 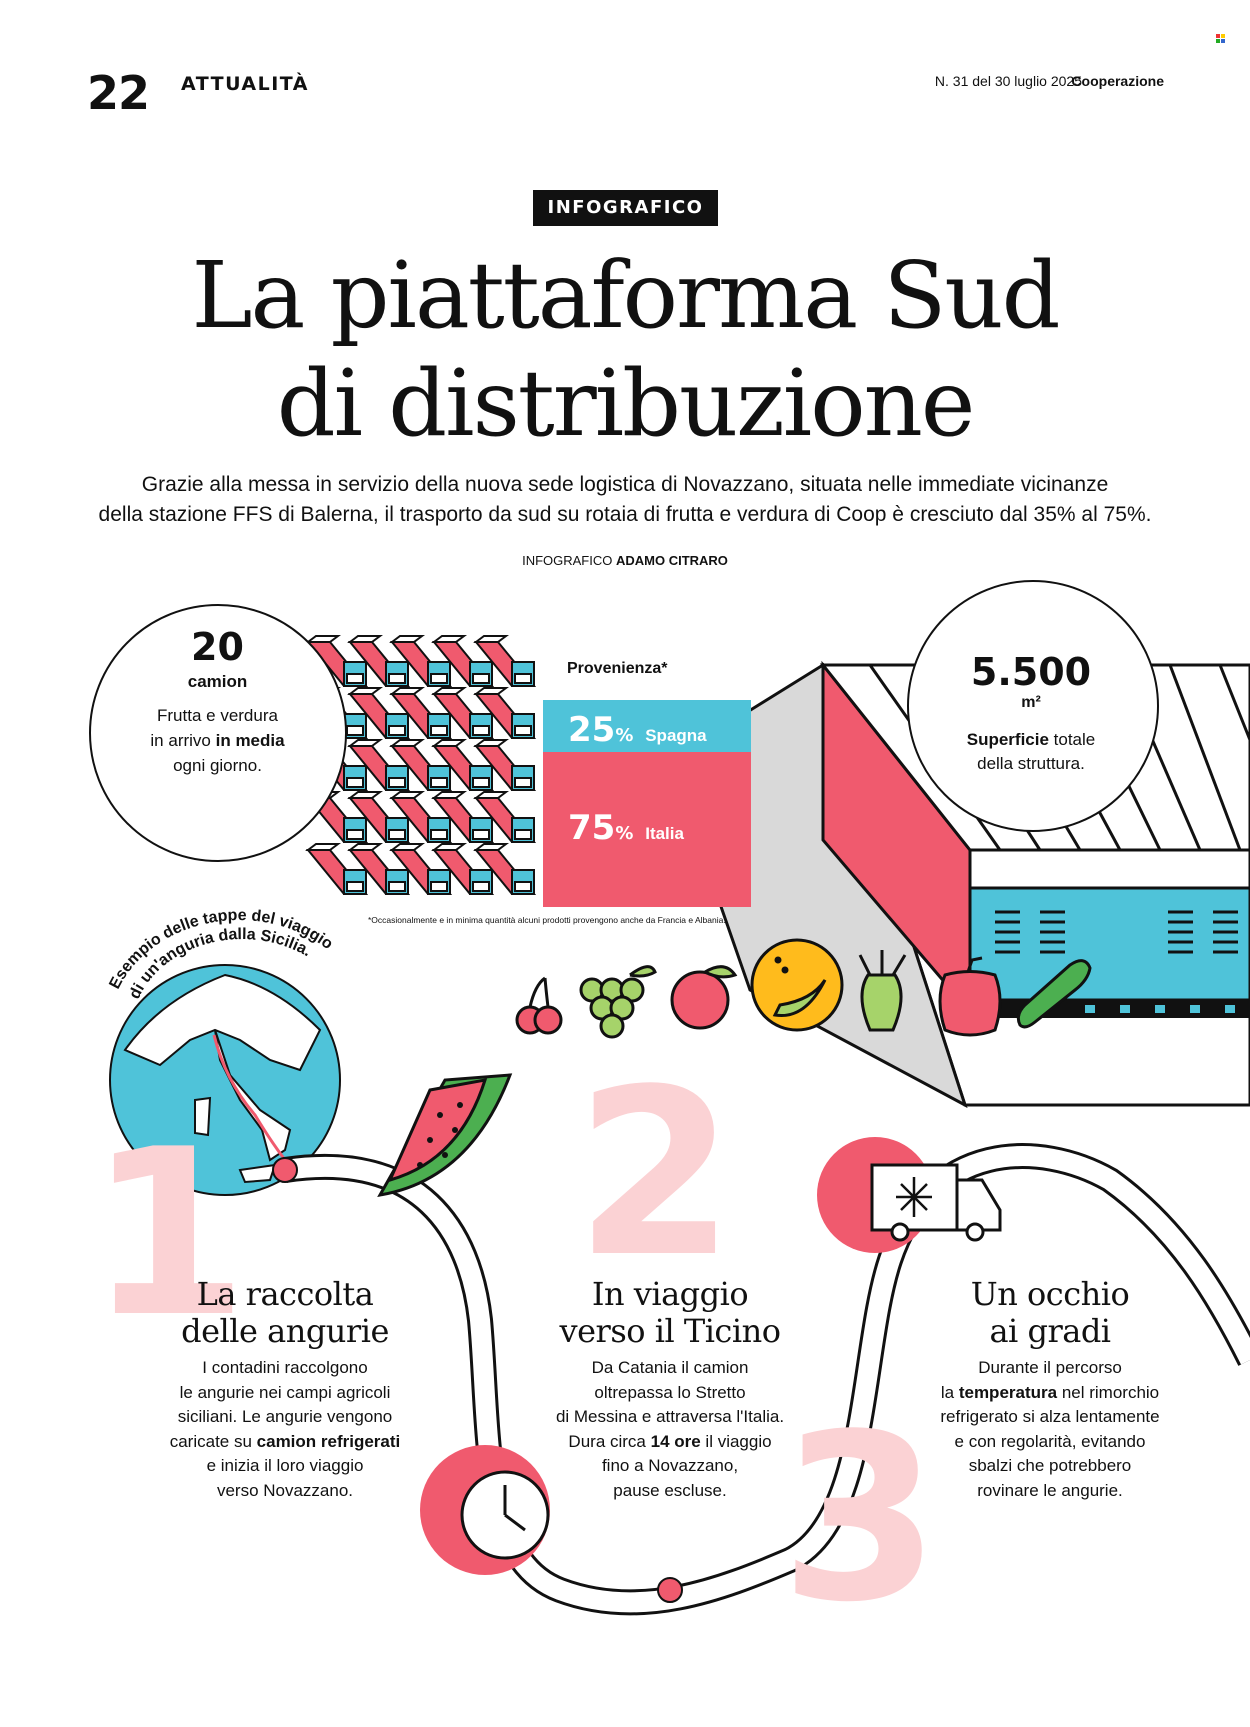 What do you see at coordinates (1008, 1392) in the screenshot?
I see `step-3-bold: temperatura` at bounding box center [1008, 1392].